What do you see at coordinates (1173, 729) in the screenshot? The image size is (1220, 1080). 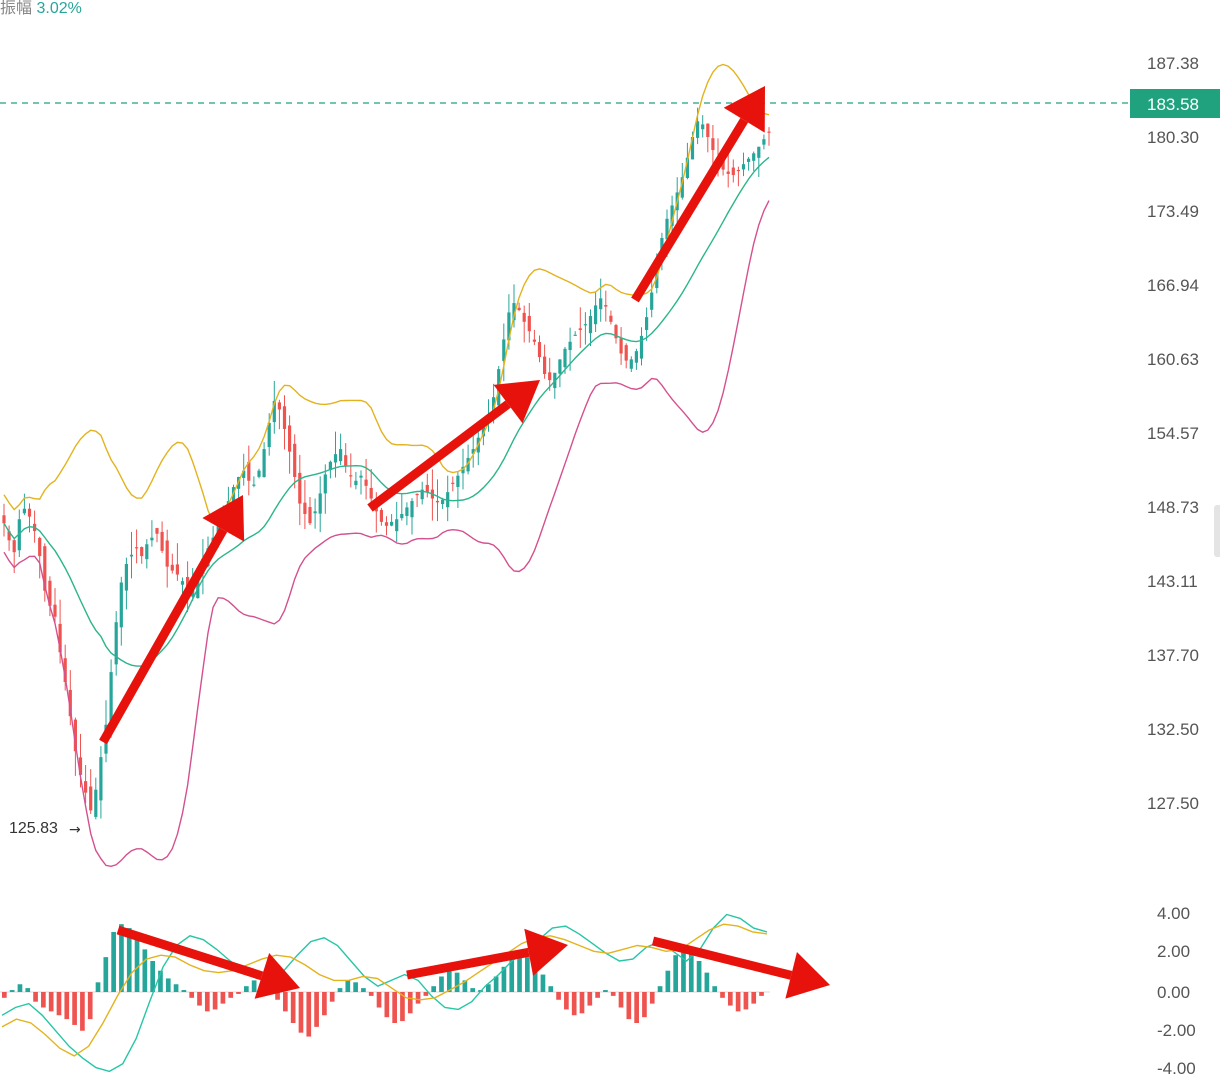 I see `price-tick-label: 132.50` at bounding box center [1173, 729].